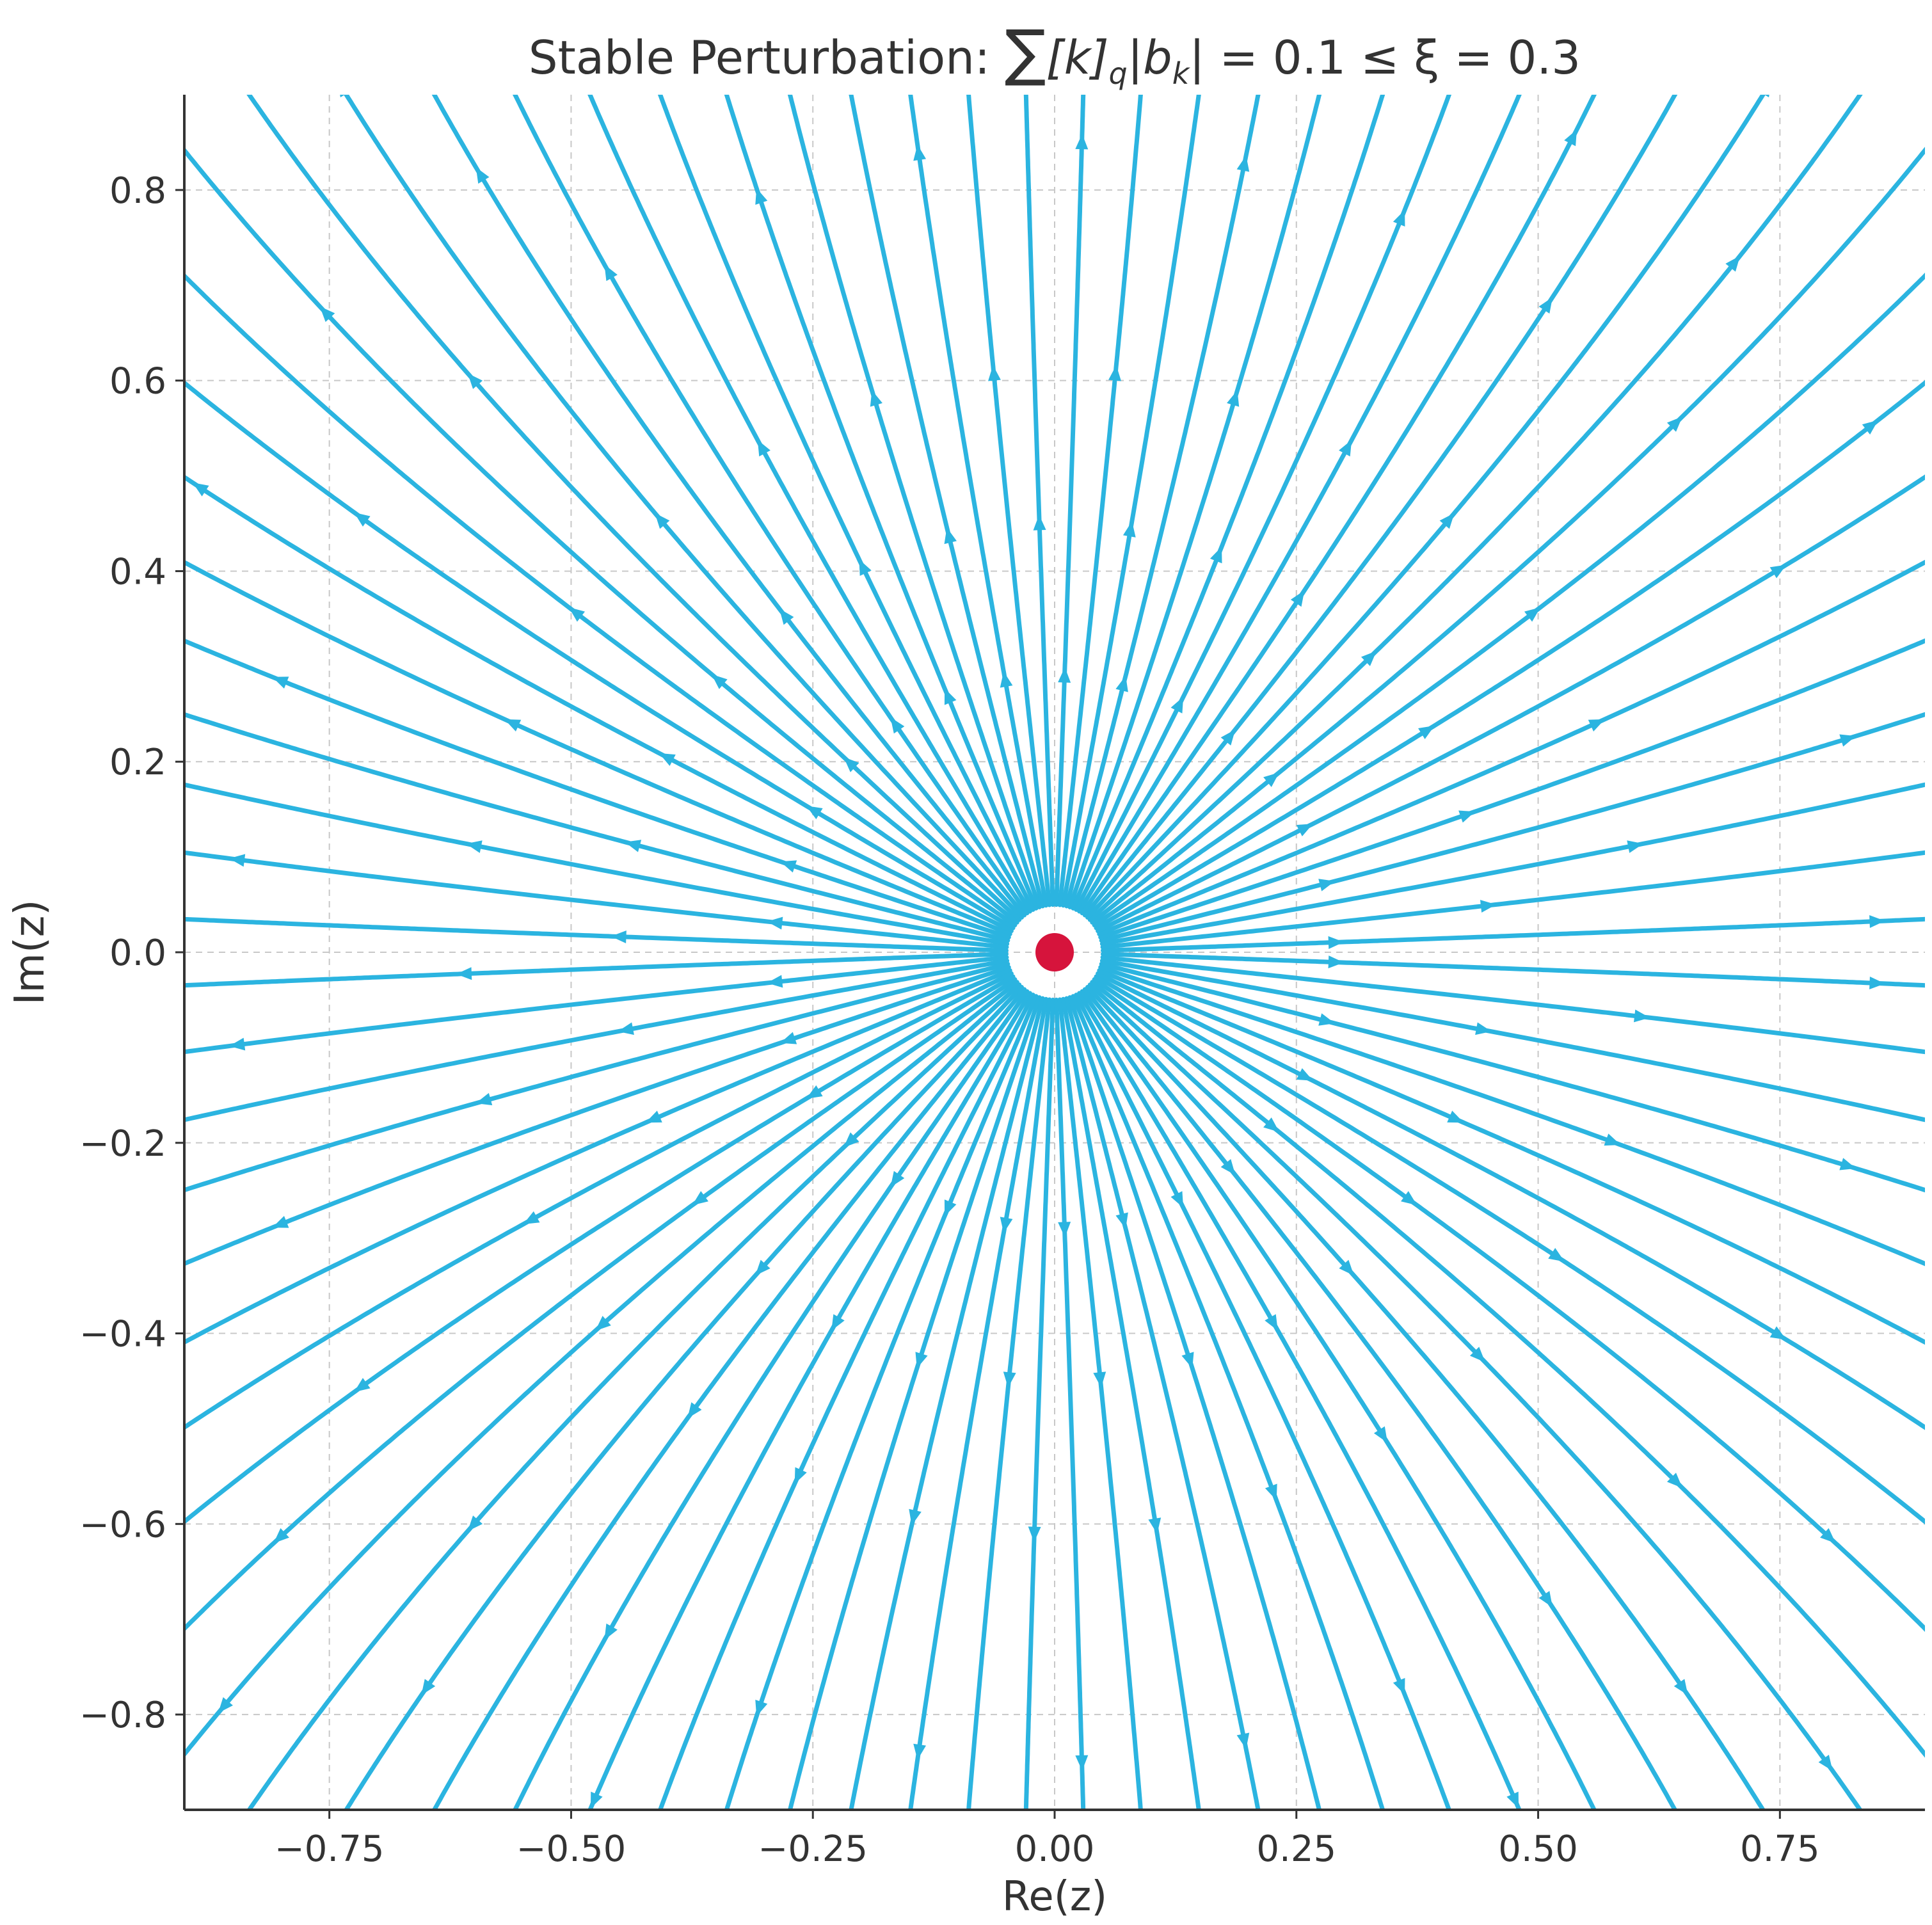  What do you see at coordinates (1780, 1849) in the screenshot?
I see `x-tick-label: 0.75` at bounding box center [1780, 1849].